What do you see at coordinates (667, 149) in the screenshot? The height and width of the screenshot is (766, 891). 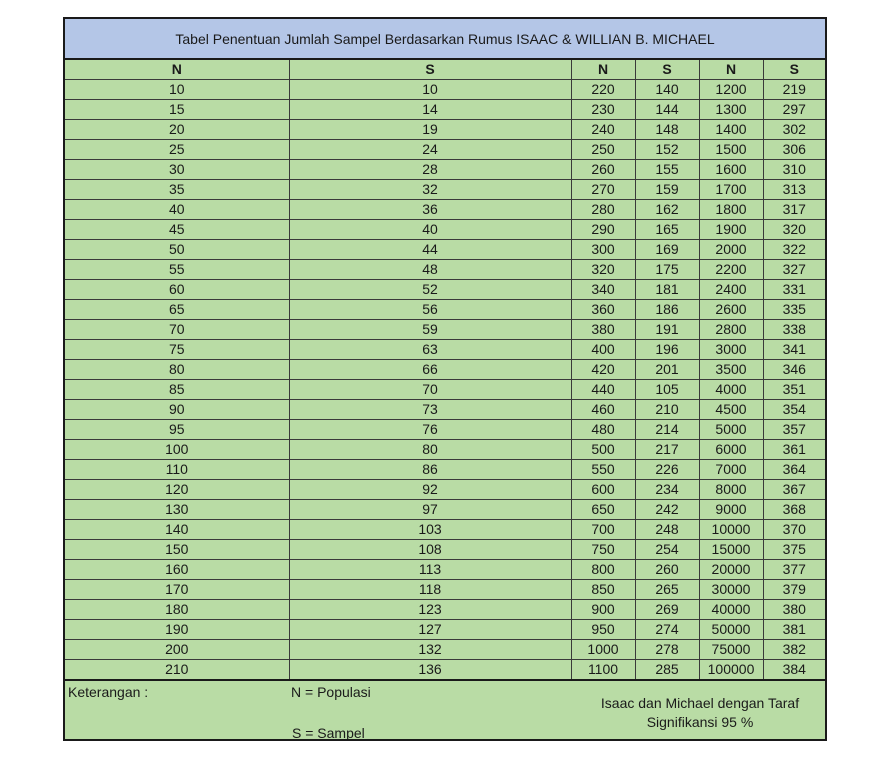 I see `cell-s-2: 152` at bounding box center [667, 149].